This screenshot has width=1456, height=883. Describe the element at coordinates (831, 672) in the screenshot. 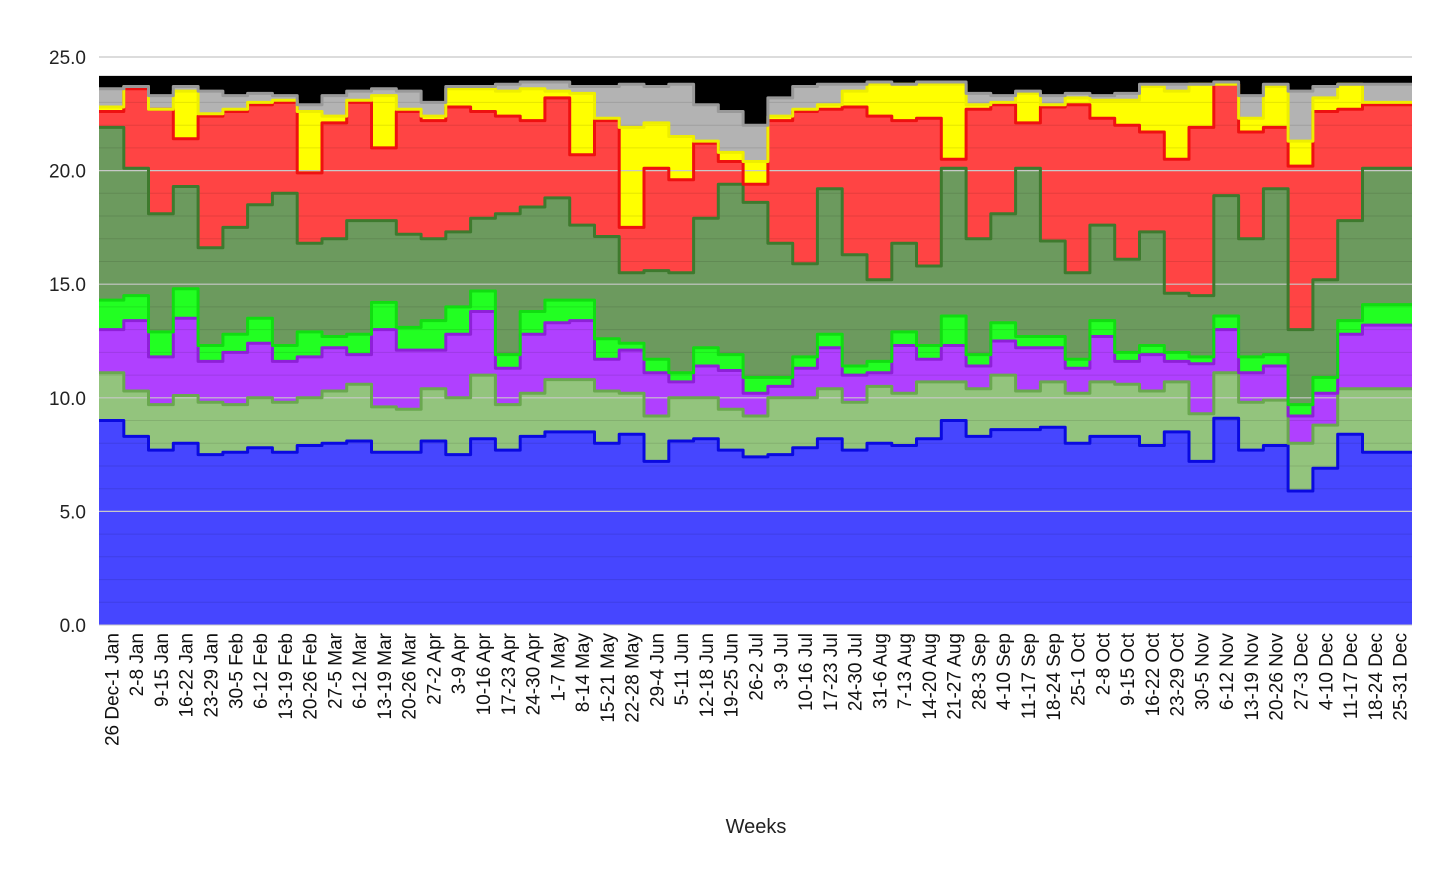

I see `x-tick-label: 17-23 Jul` at that location.